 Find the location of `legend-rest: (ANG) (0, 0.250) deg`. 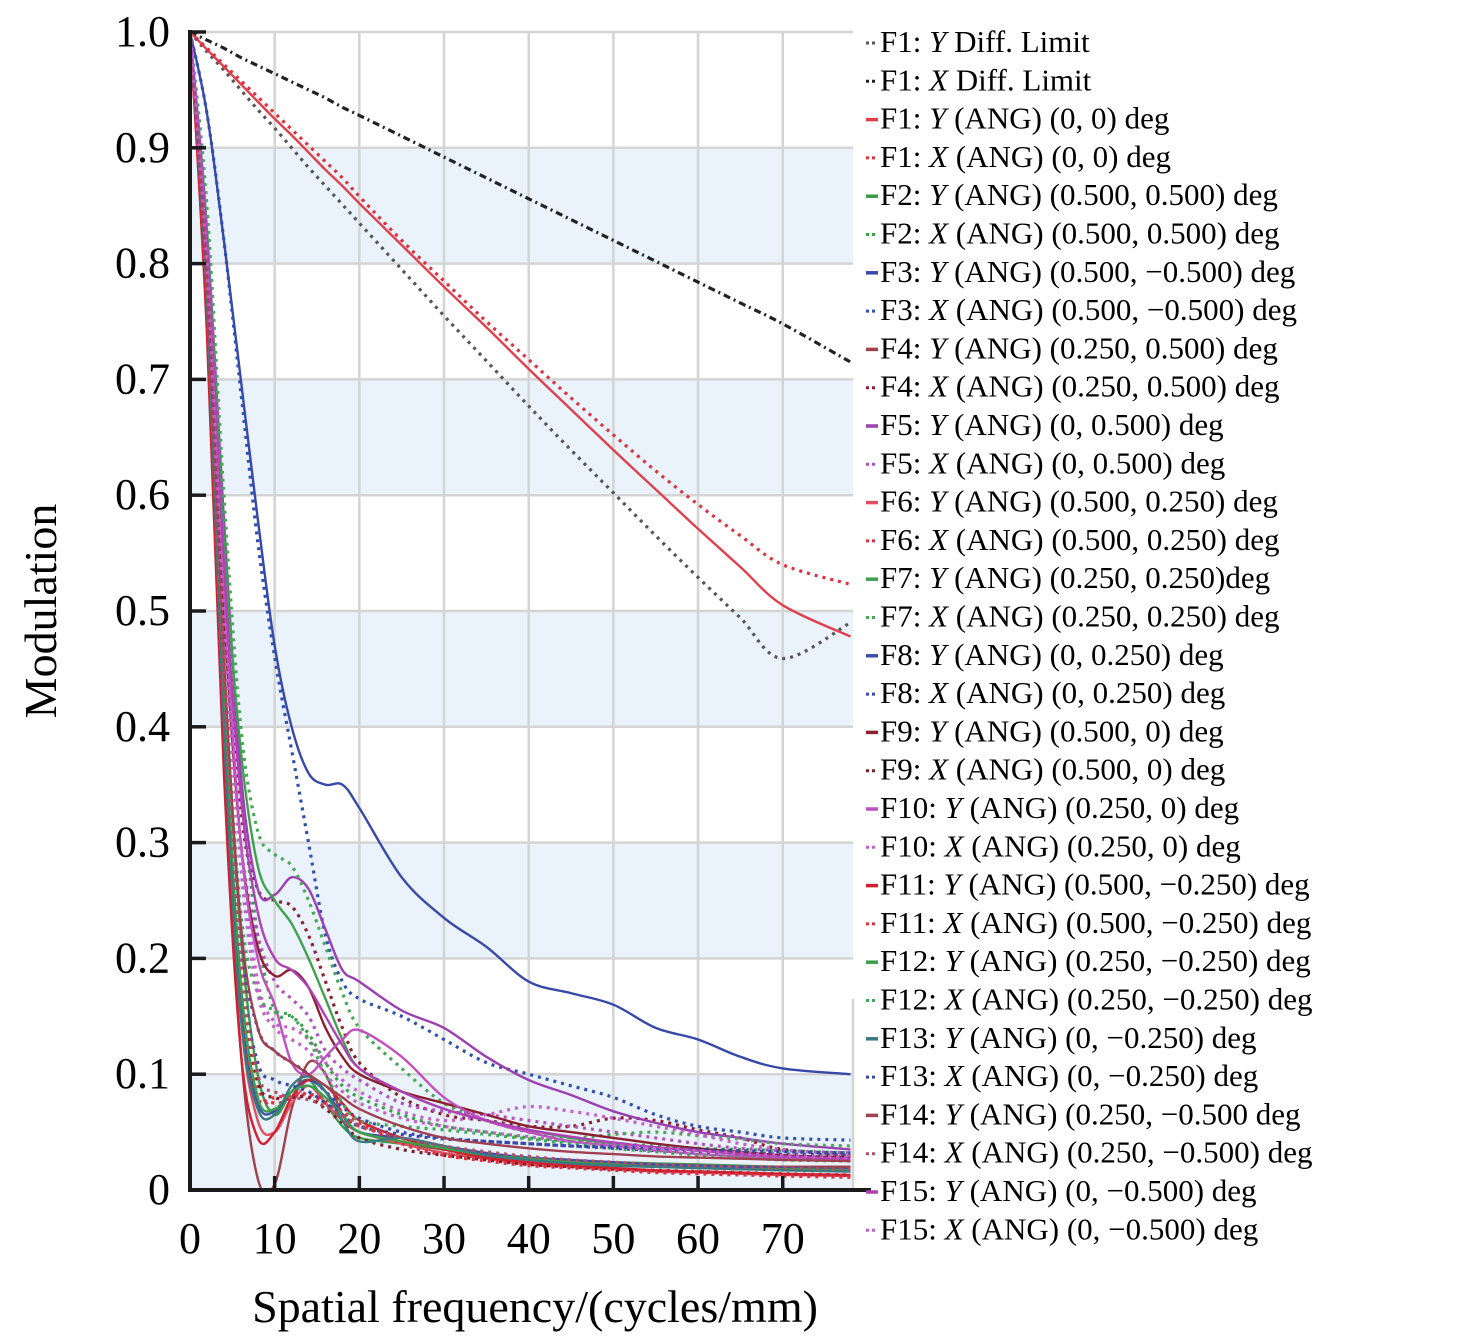

legend-rest: (ANG) (0, 0.250) deg is located at coordinates (1086, 692).